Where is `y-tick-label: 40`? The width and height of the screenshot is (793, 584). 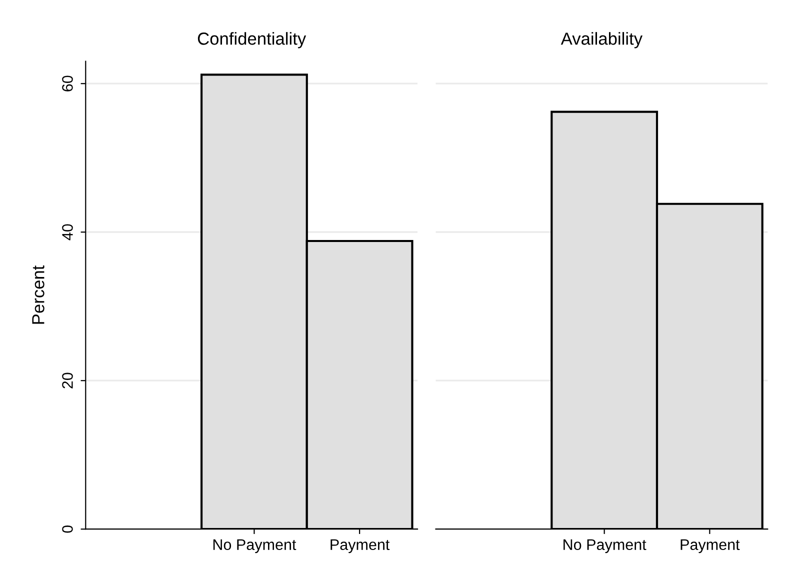
y-tick-label: 40 is located at coordinates (67, 232).